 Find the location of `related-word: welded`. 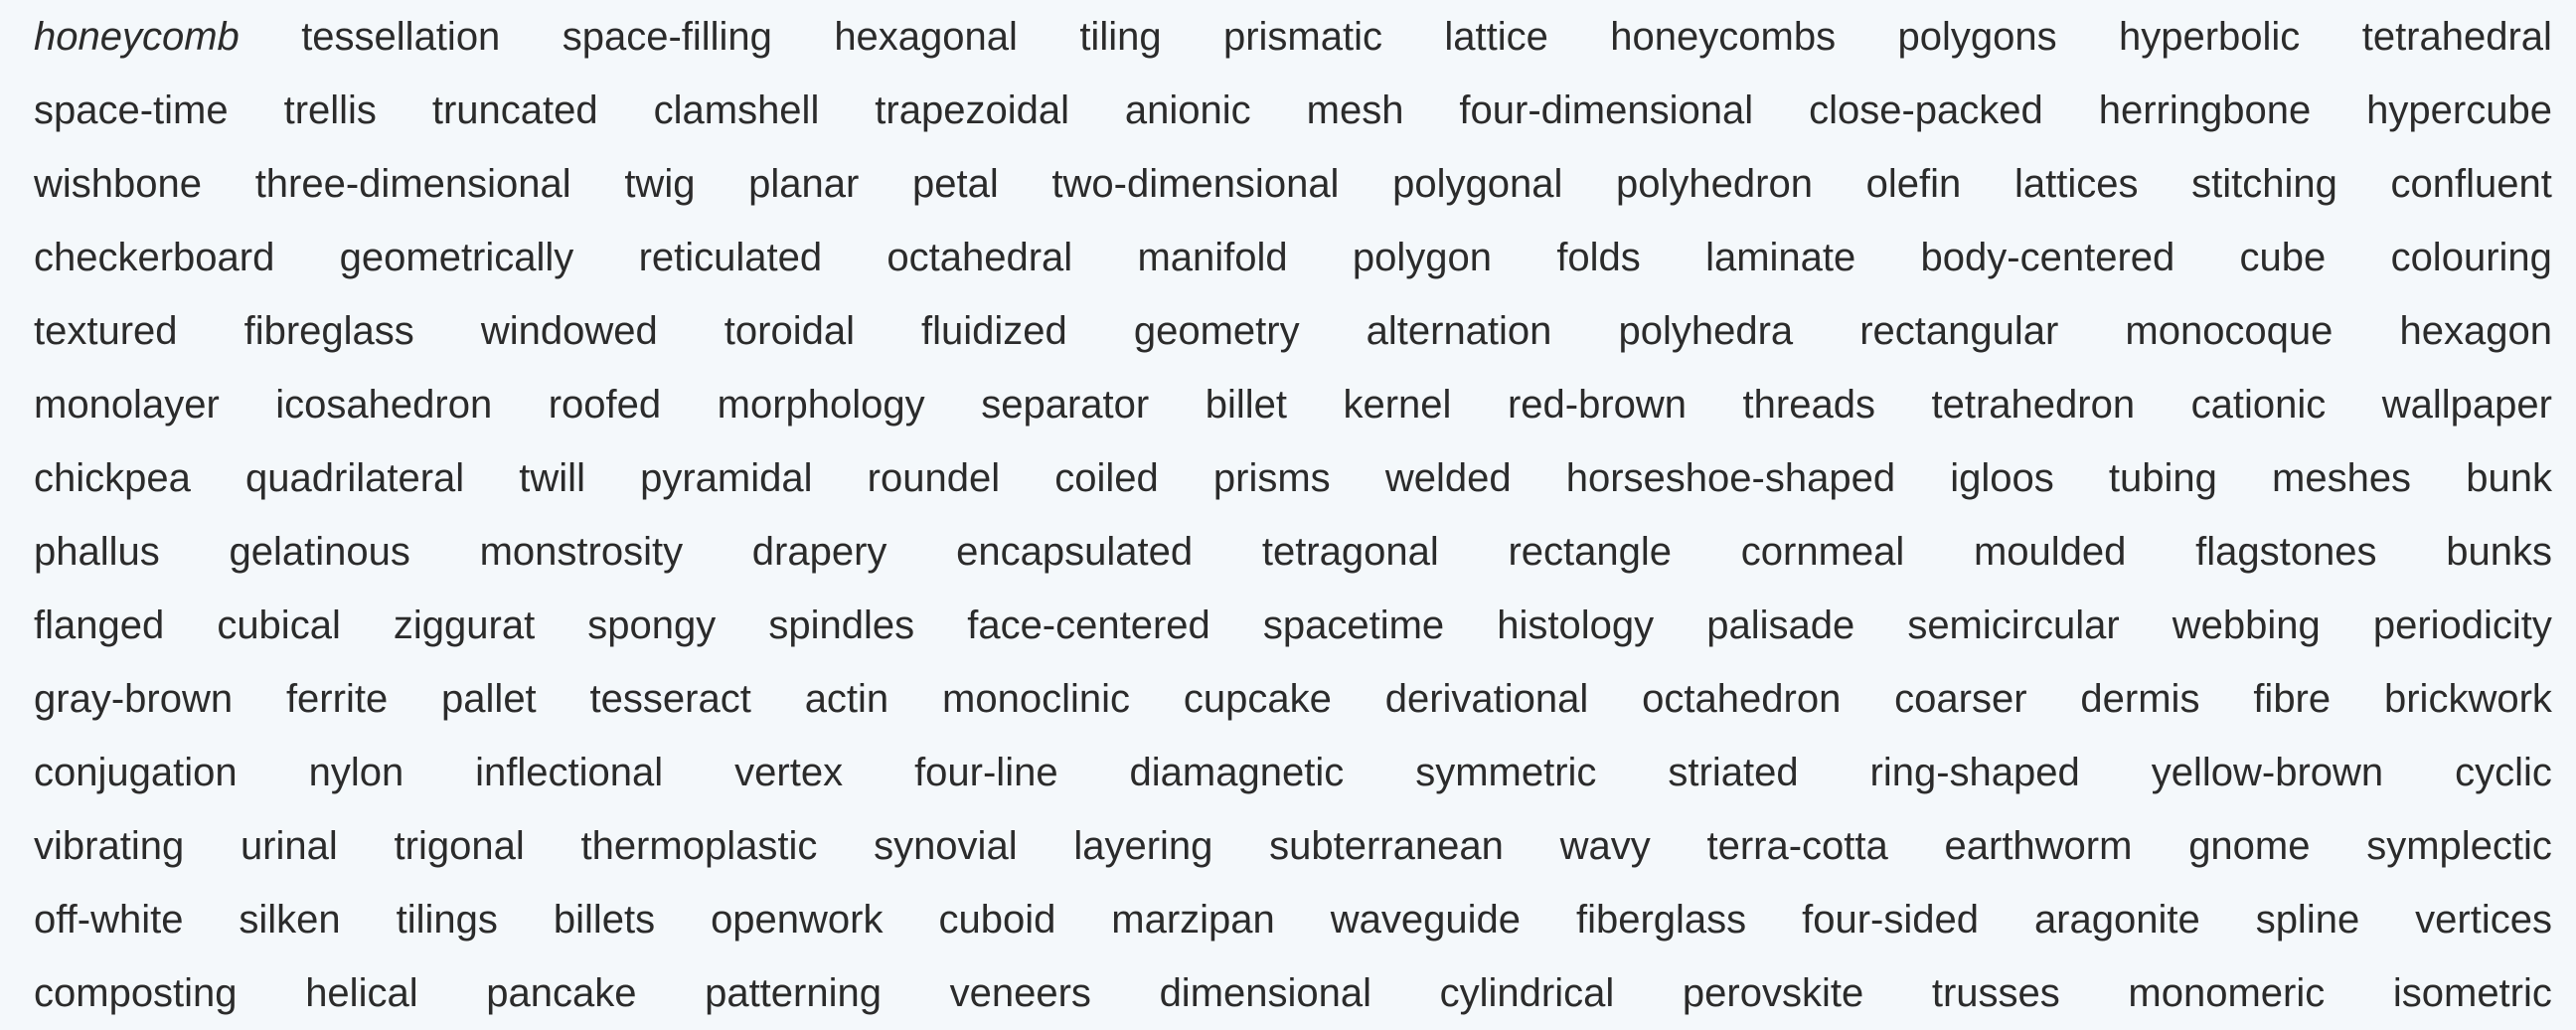

related-word: welded is located at coordinates (1448, 478).